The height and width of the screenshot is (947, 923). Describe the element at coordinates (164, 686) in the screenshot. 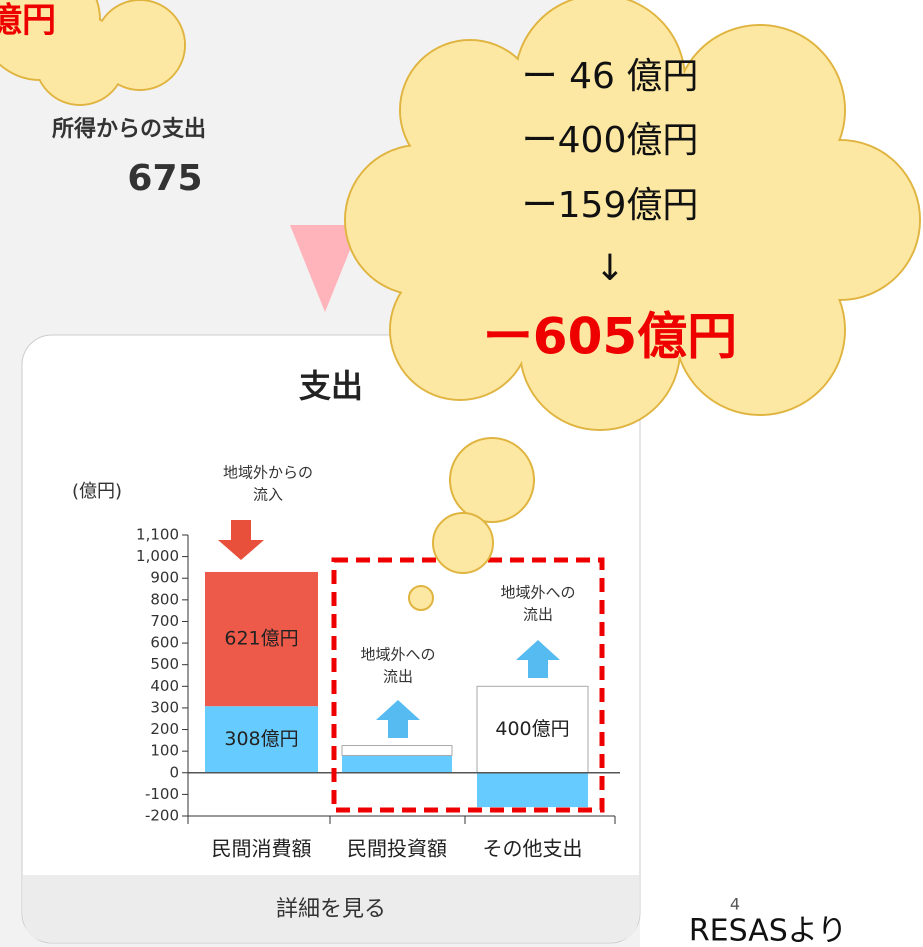

I see `y-tick-label: 400` at that location.